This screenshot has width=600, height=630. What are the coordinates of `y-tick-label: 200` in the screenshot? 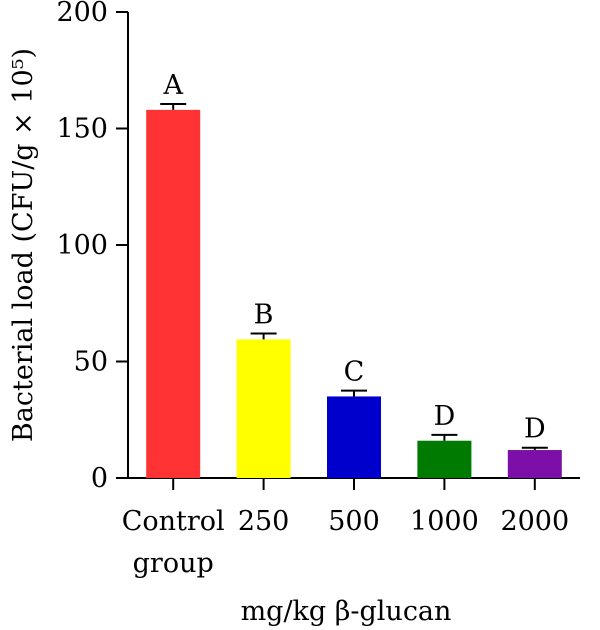 It's located at (82, 14).